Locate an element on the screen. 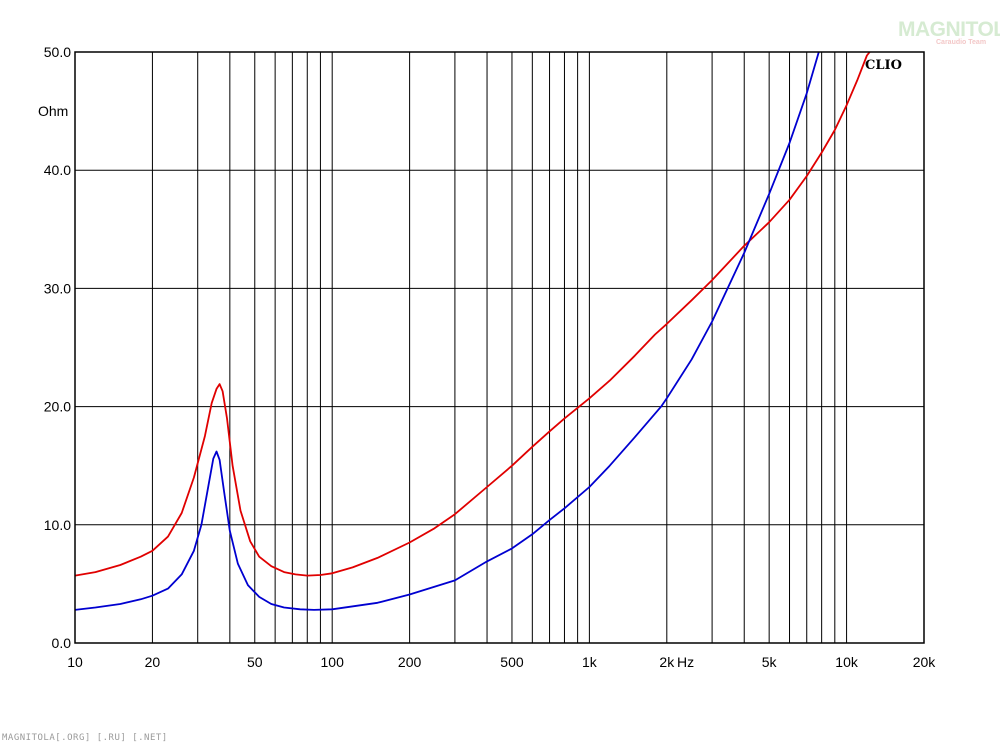 Image resolution: width=1000 pixels, height=750 pixels. x-tick-label: 2k is located at coordinates (667, 662).